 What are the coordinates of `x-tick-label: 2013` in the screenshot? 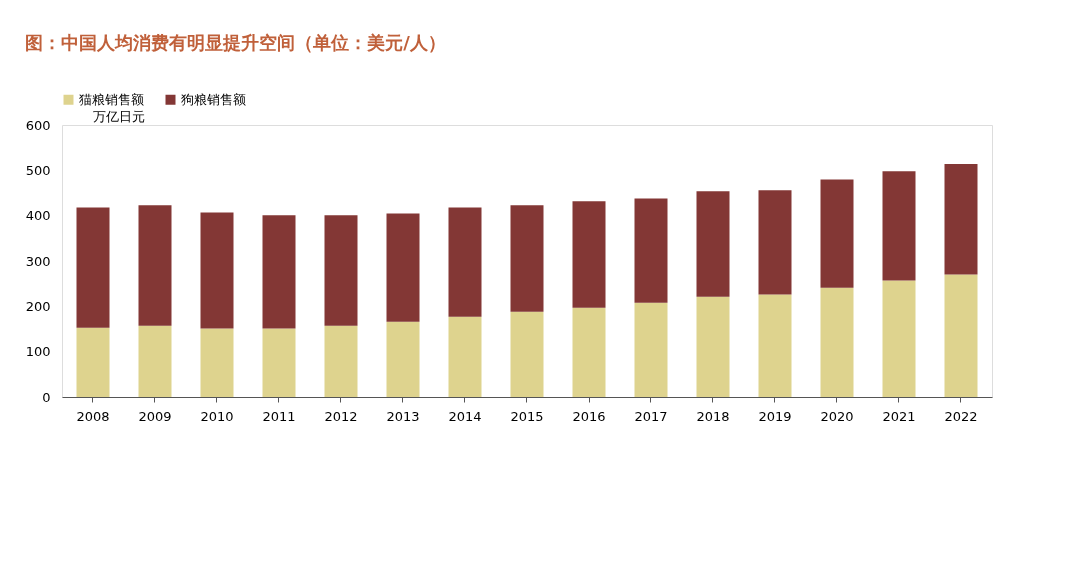 It's located at (403, 416).